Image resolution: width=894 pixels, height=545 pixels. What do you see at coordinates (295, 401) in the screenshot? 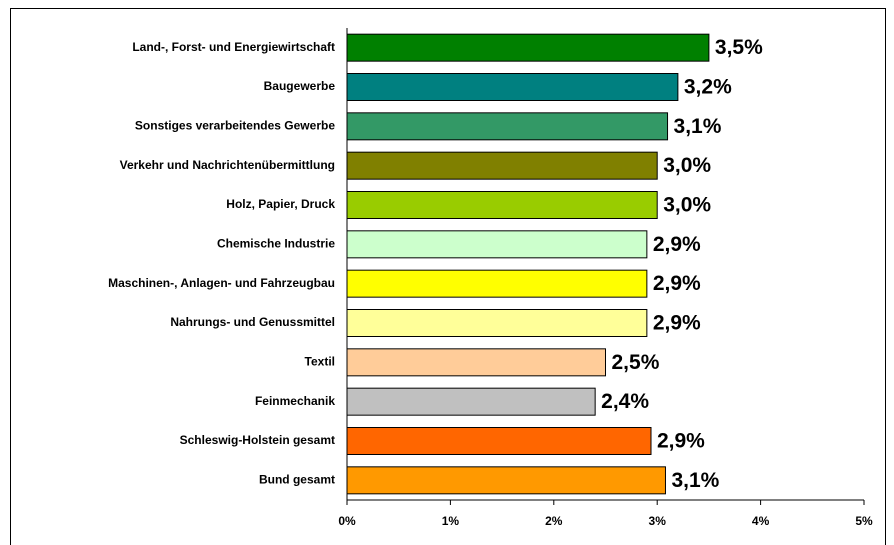
I see `category-label: Feinmechanik` at bounding box center [295, 401].